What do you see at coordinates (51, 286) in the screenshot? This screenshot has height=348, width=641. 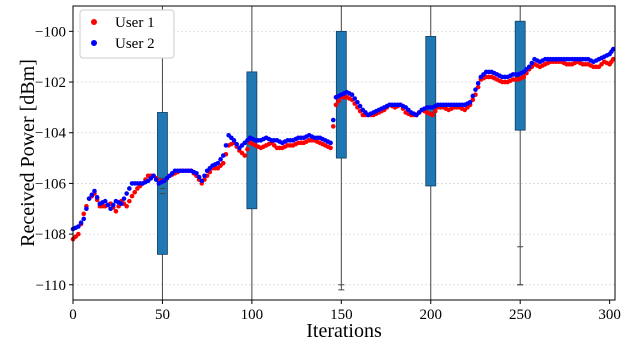 I see `y-tick-label: −110` at bounding box center [51, 286].